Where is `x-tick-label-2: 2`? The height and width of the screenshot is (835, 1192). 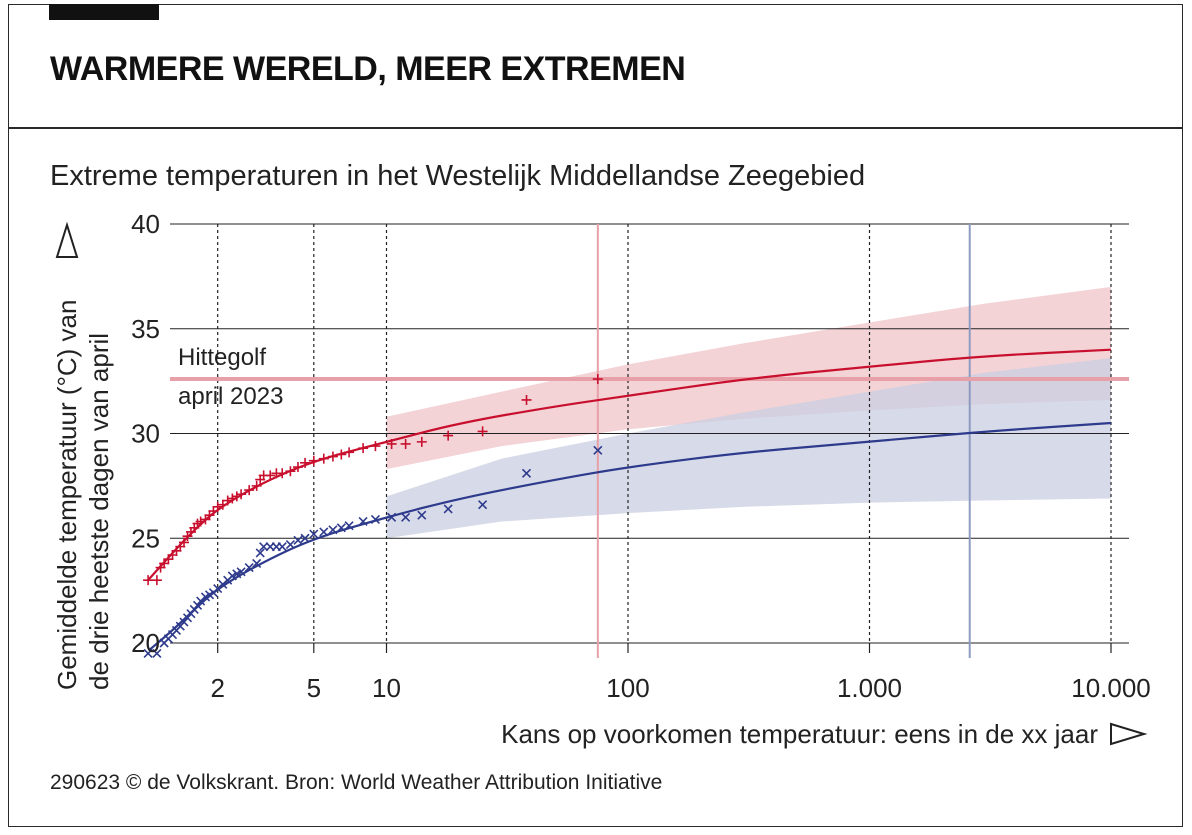
x-tick-label-2: 2 is located at coordinates (217, 688).